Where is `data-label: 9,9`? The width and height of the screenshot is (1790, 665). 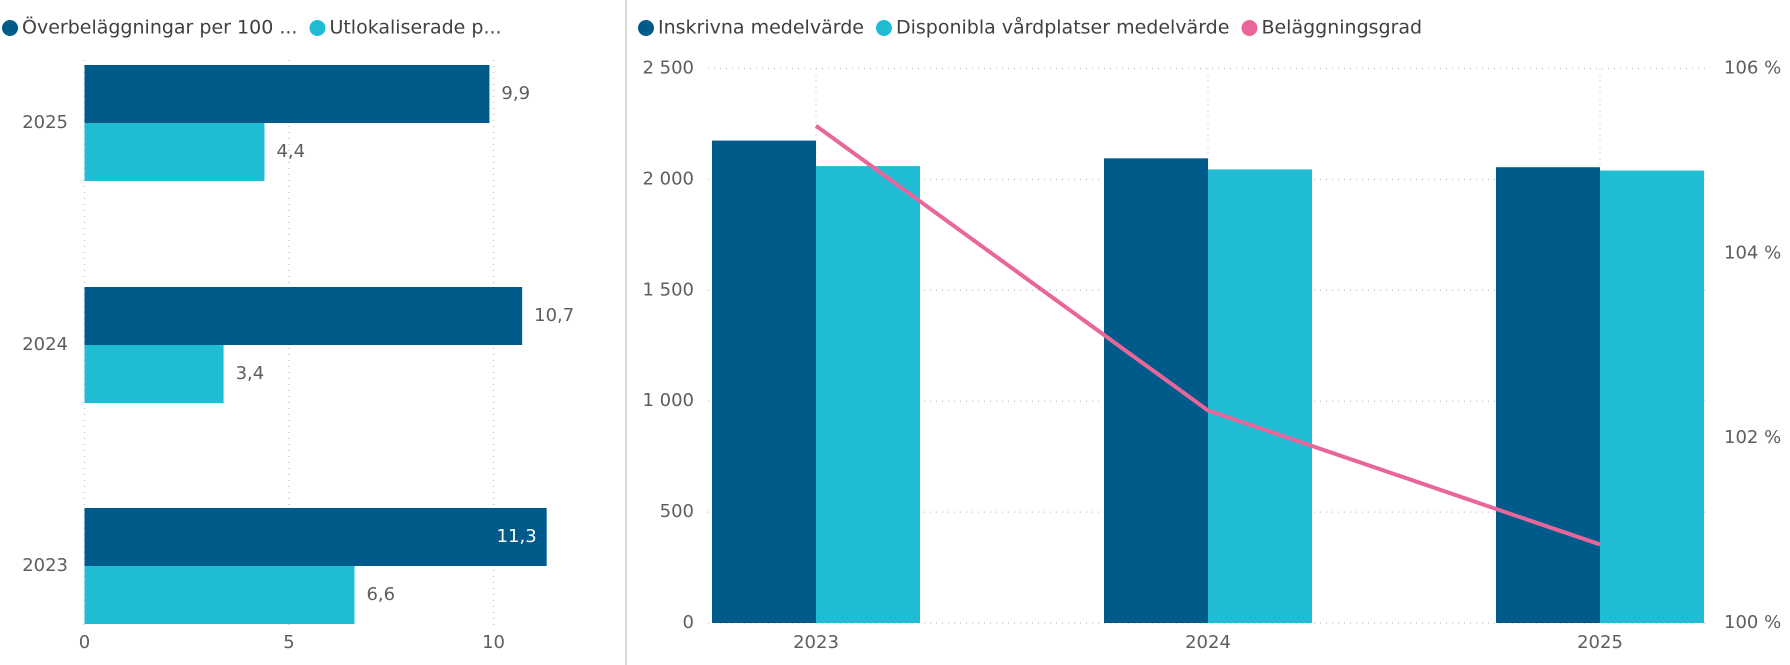 data-label: 9,9 is located at coordinates (515, 93).